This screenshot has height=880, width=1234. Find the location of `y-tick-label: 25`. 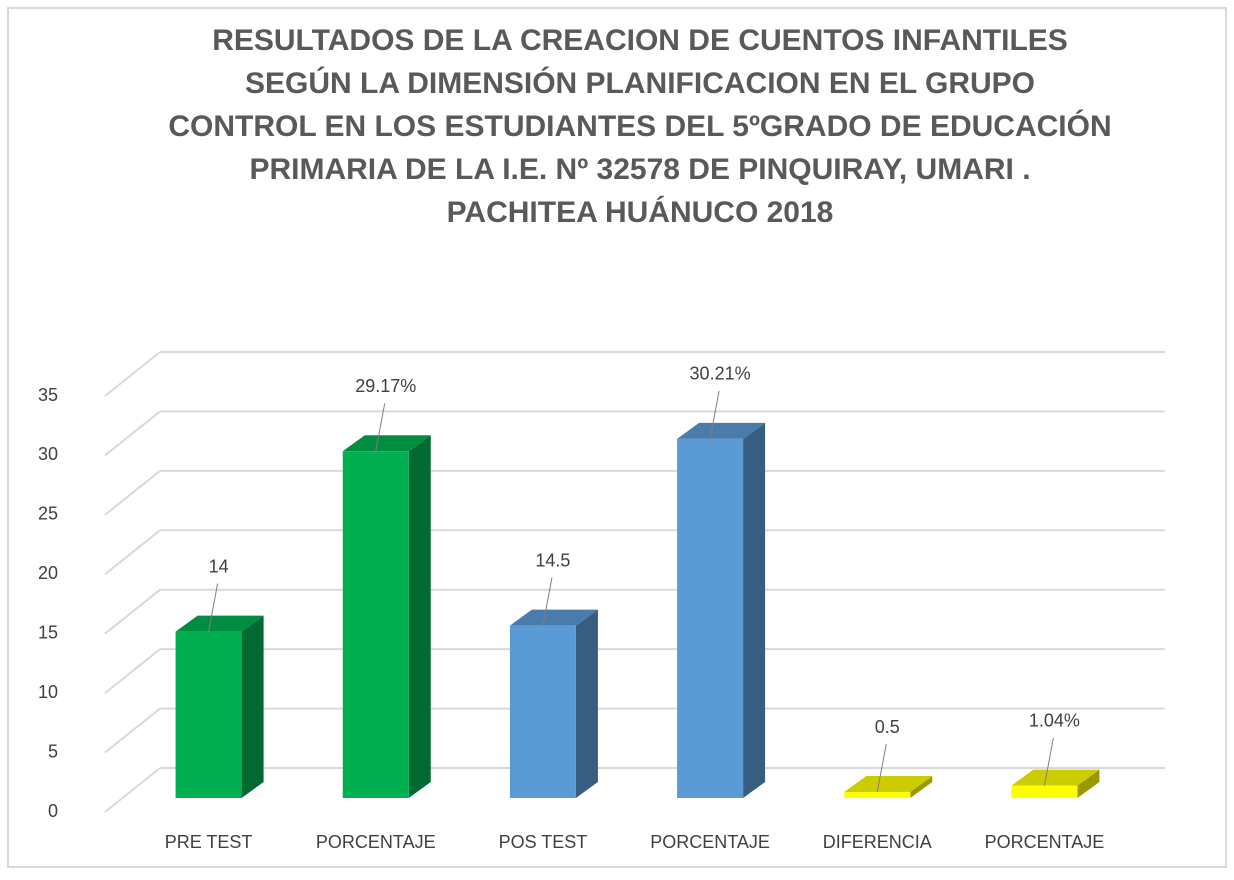

y-tick-label: 25 is located at coordinates (48, 514).